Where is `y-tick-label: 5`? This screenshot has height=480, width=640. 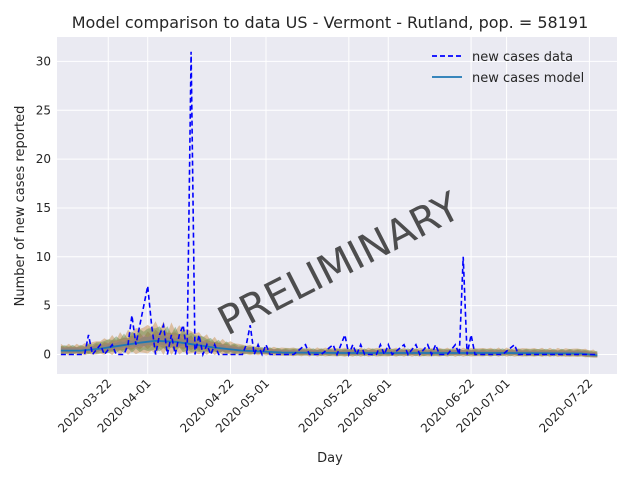
y-tick-label: 5 is located at coordinates (47, 306).